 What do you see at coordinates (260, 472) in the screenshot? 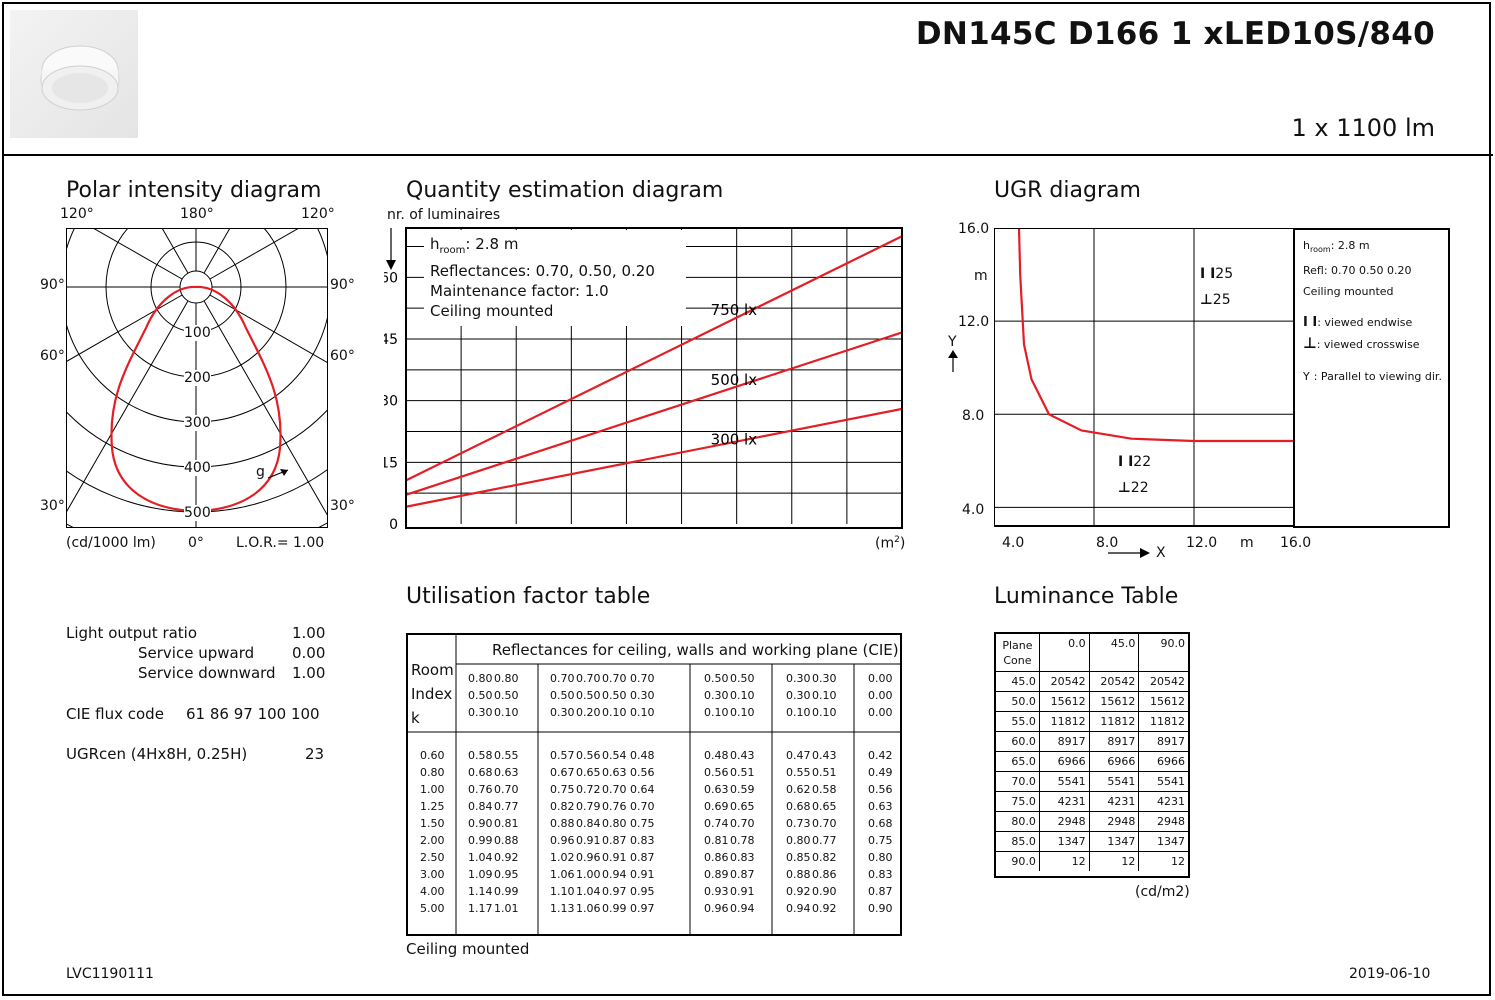
I see `polar-curve-label: g` at bounding box center [260, 472].